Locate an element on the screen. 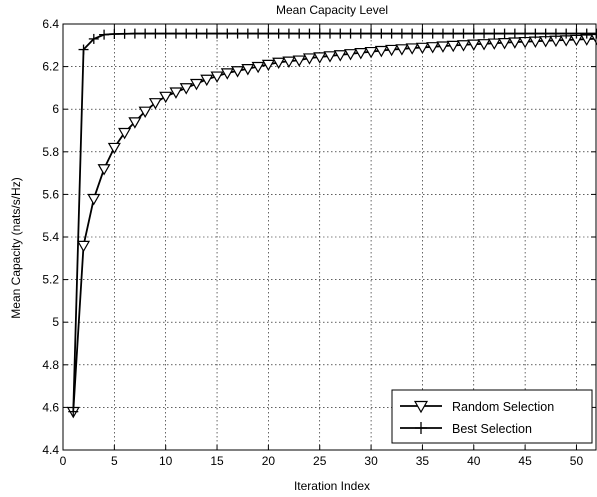 Image resolution: width=597 pixels, height=497 pixels. y-tick-label: 5 is located at coordinates (55, 322).